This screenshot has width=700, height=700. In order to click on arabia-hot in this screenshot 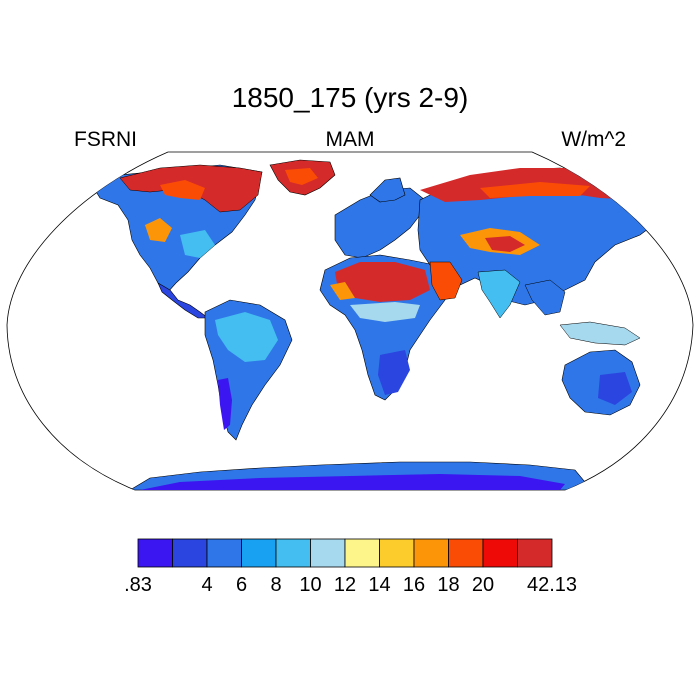, I will do `click(446, 281)`.